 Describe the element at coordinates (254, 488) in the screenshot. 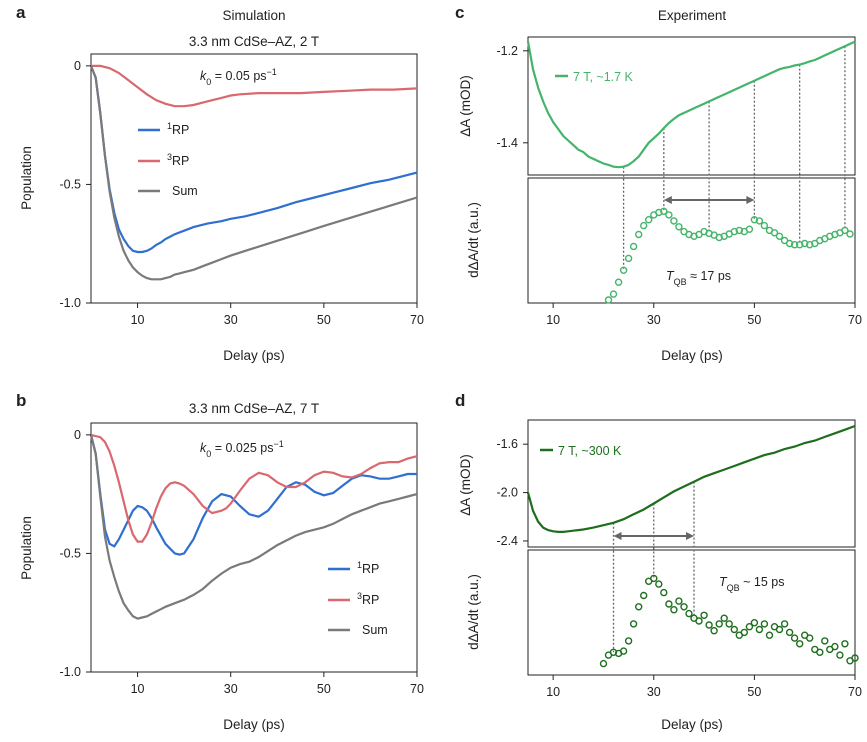

I see `b-series-3rp` at that location.